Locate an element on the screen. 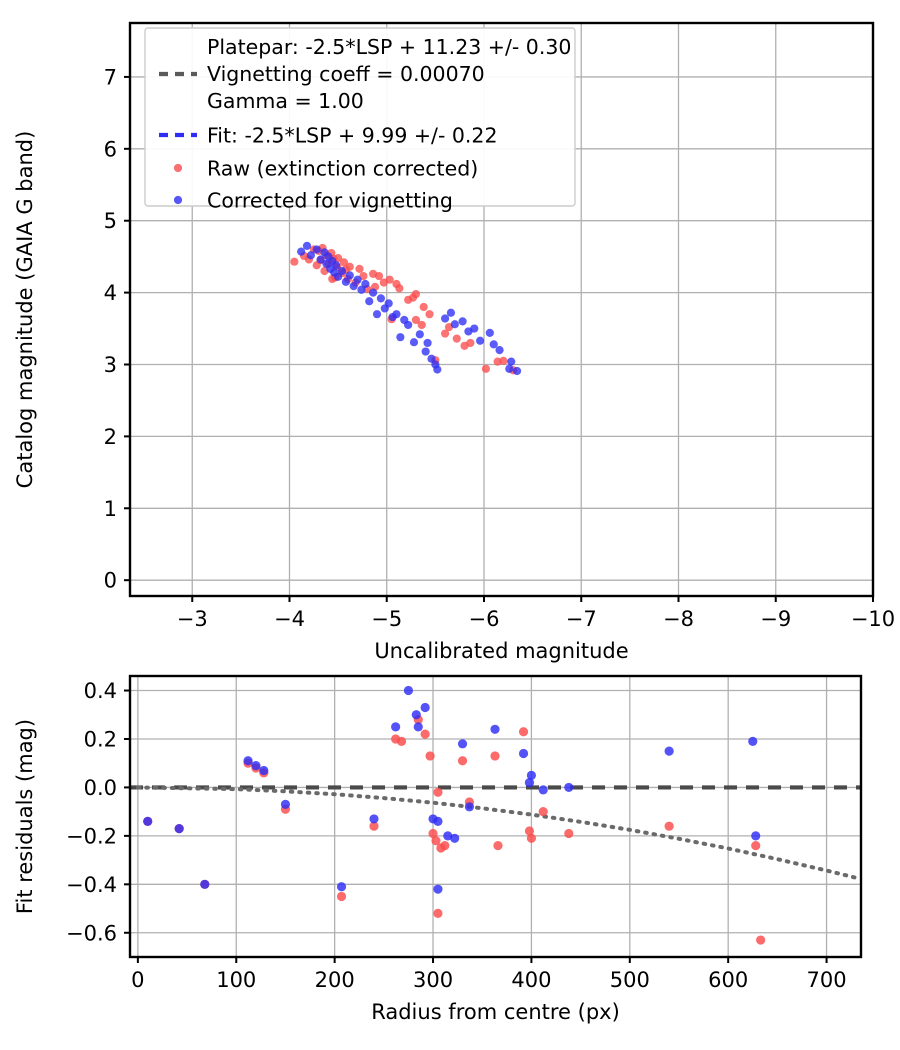 The height and width of the screenshot is (1050, 900). legend-label: Gamma = 1.00 is located at coordinates (285, 101).